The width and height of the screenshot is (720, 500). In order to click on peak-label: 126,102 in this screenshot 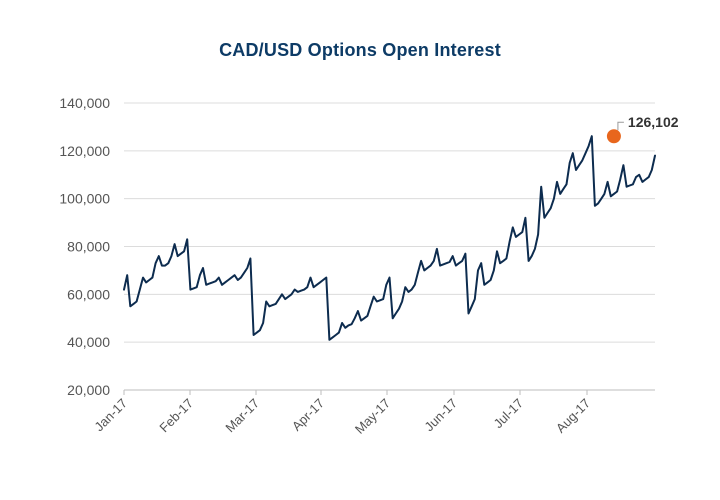, I will do `click(653, 122)`.